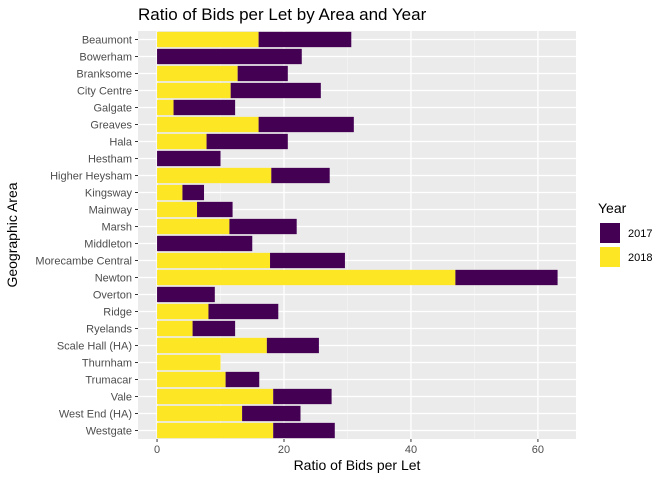 The width and height of the screenshot is (672, 485). Describe the element at coordinates (113, 279) in the screenshot. I see `y-tick-label: Newton` at that location.